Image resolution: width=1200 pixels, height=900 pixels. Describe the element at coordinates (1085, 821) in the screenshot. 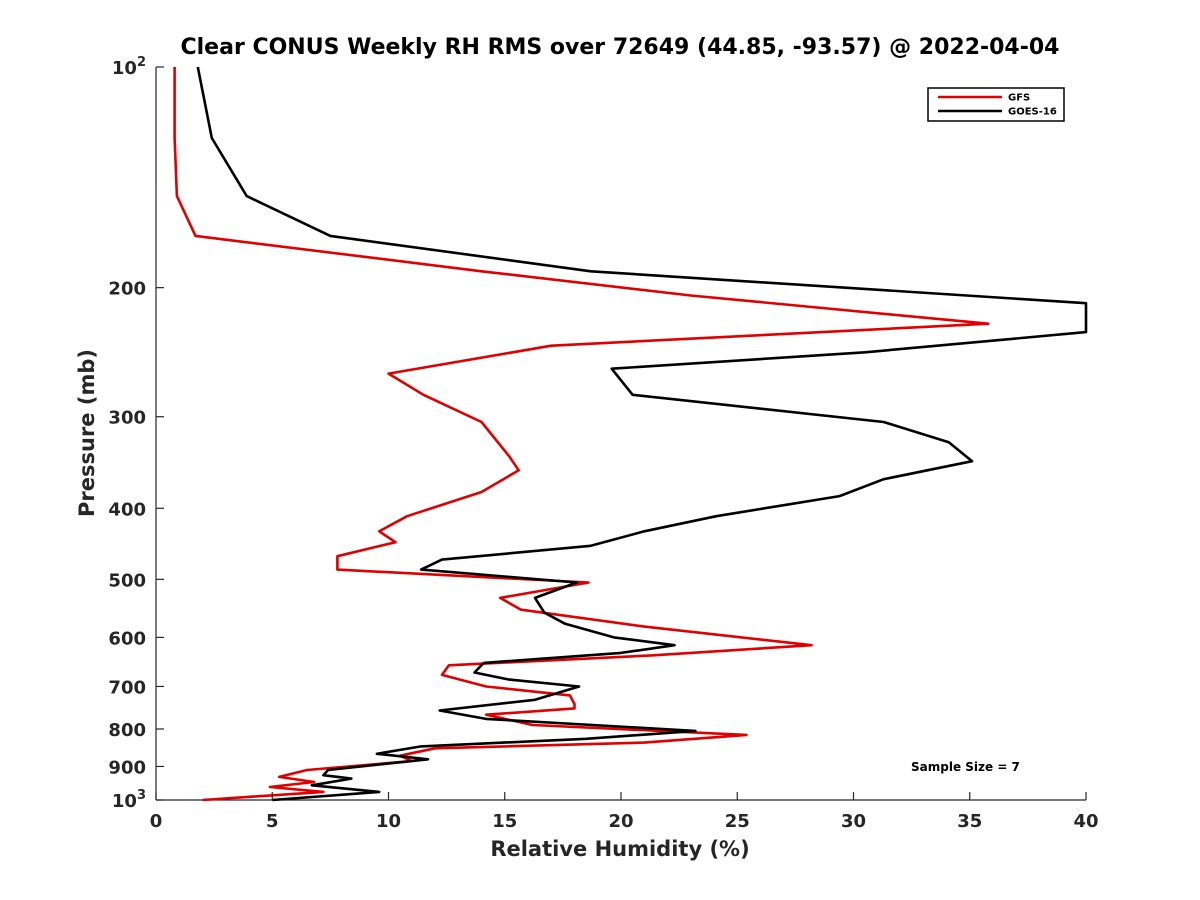

I see `x-tick-label: 40` at that location.